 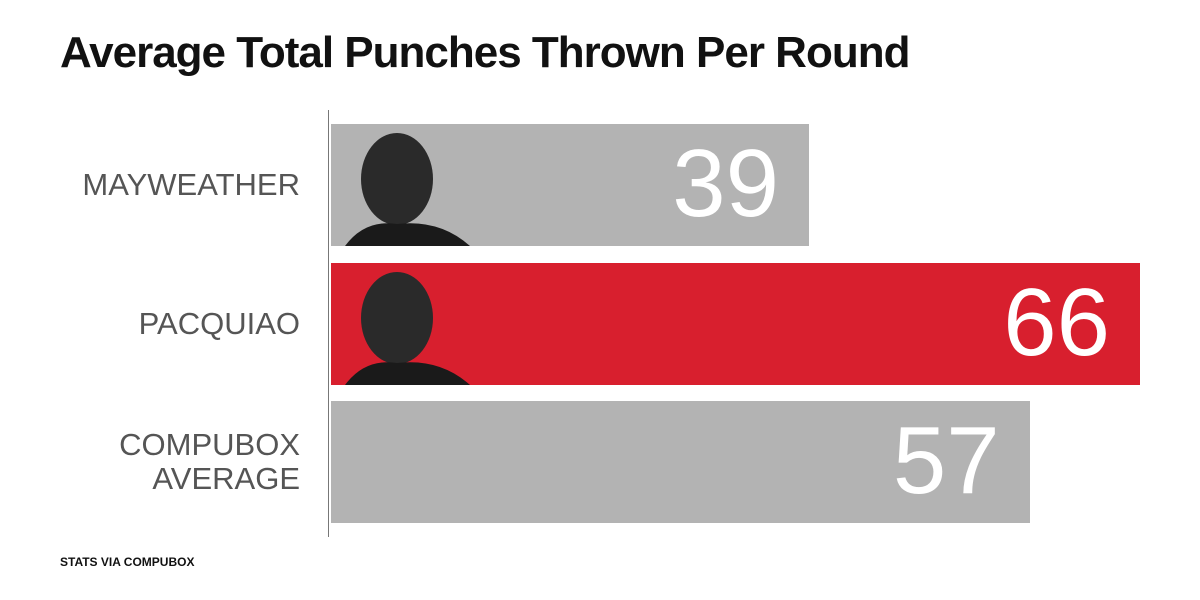 What do you see at coordinates (127, 562) in the screenshot?
I see `source-note: STATS VIA COMPUBOX` at bounding box center [127, 562].